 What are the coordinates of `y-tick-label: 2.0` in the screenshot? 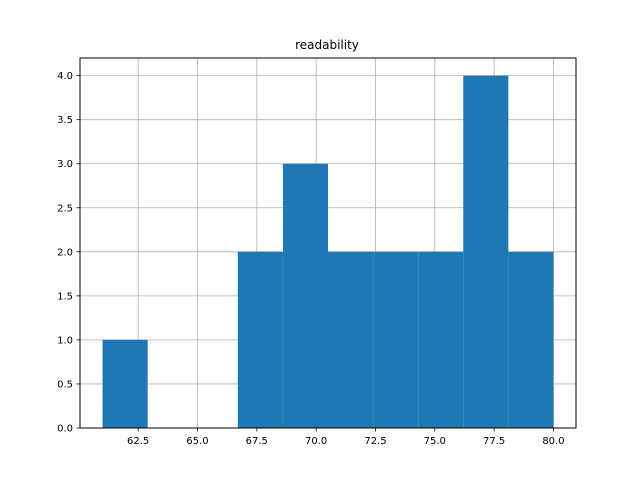 It's located at (65, 252).